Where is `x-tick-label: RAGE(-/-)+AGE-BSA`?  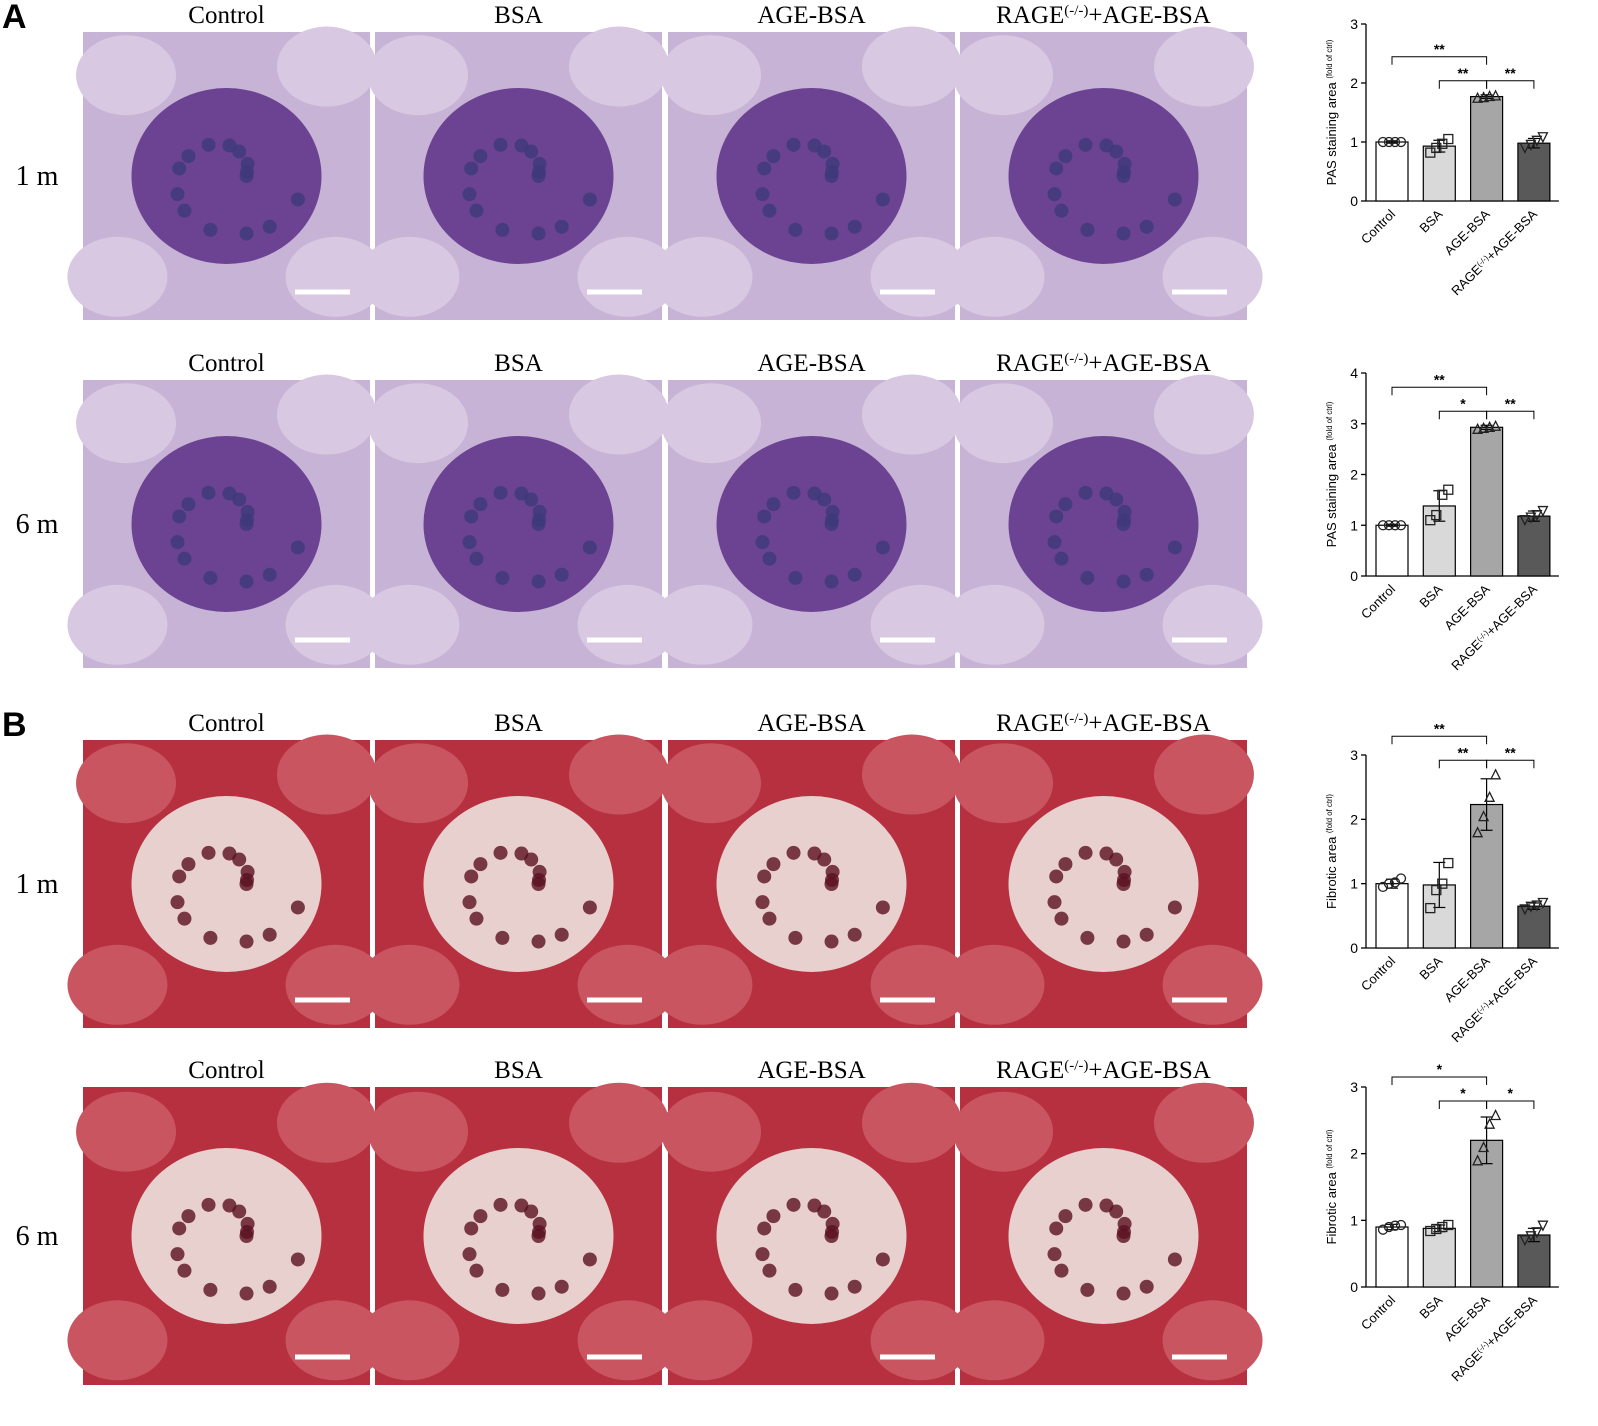
x-tick-label: RAGE(-/-)+AGE-BSA is located at coordinates (1494, 627).